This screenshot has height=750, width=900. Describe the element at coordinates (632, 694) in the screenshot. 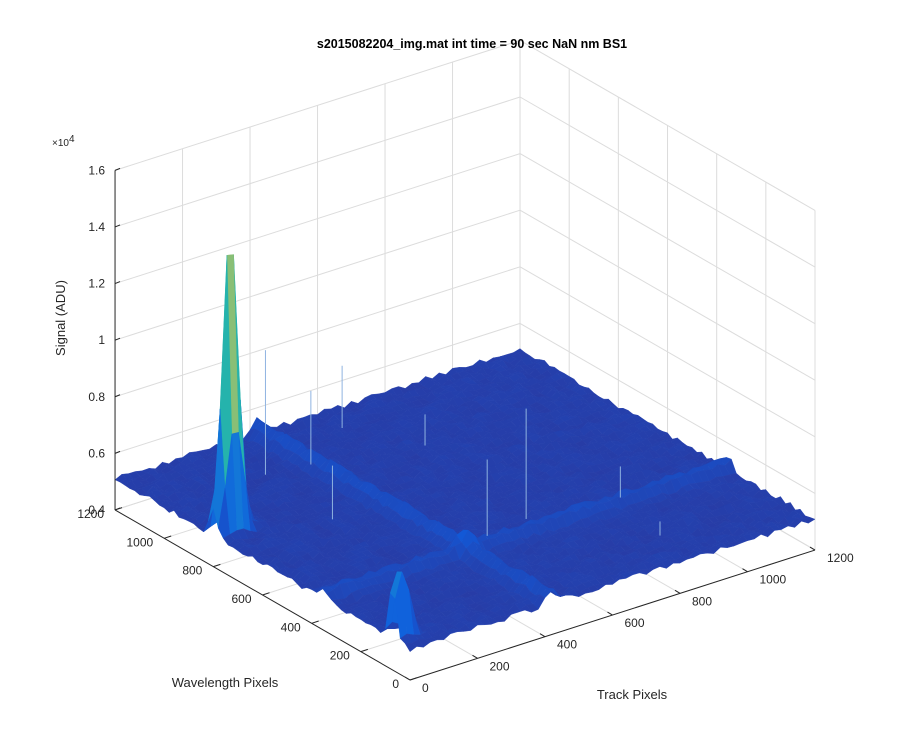

I see `x-axis-label: Track Pixels` at that location.